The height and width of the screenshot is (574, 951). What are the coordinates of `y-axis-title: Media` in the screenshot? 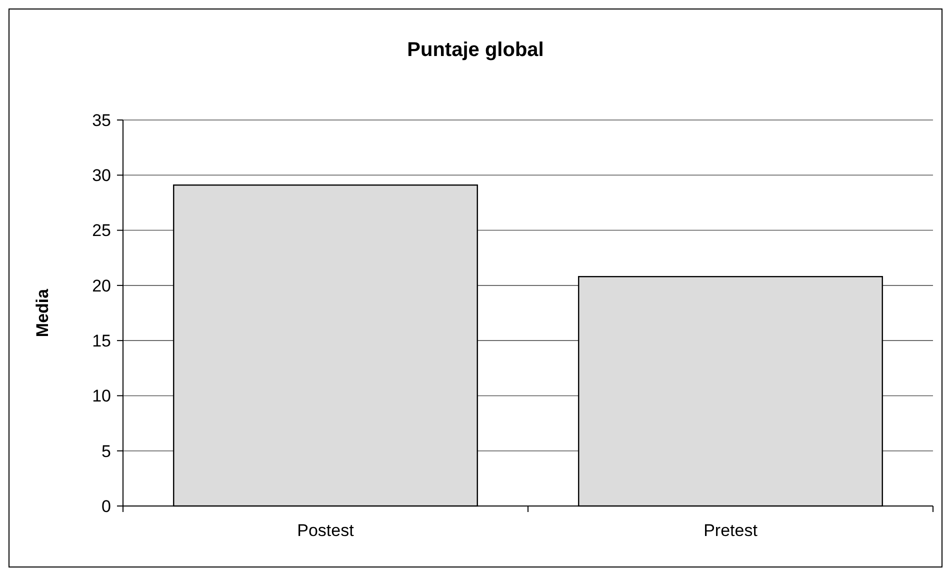 It's located at (42, 313).